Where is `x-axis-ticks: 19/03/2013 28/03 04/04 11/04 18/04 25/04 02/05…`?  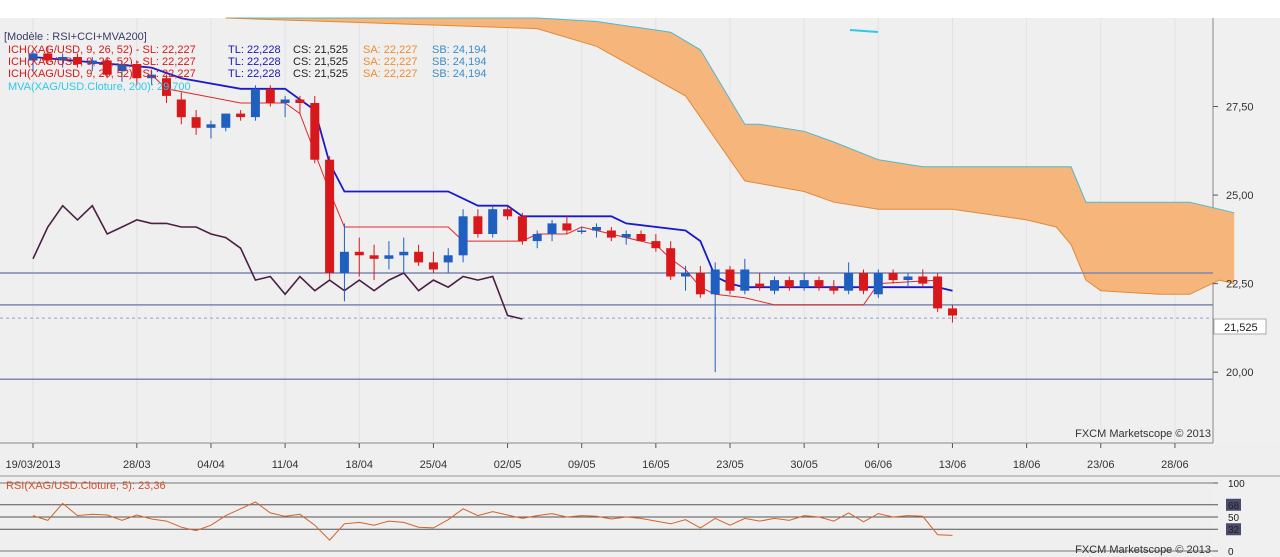
x-axis-ticks: 19/03/2013 28/03 04/04 11/04 18/04 25/04 02/05… is located at coordinates (597, 457).